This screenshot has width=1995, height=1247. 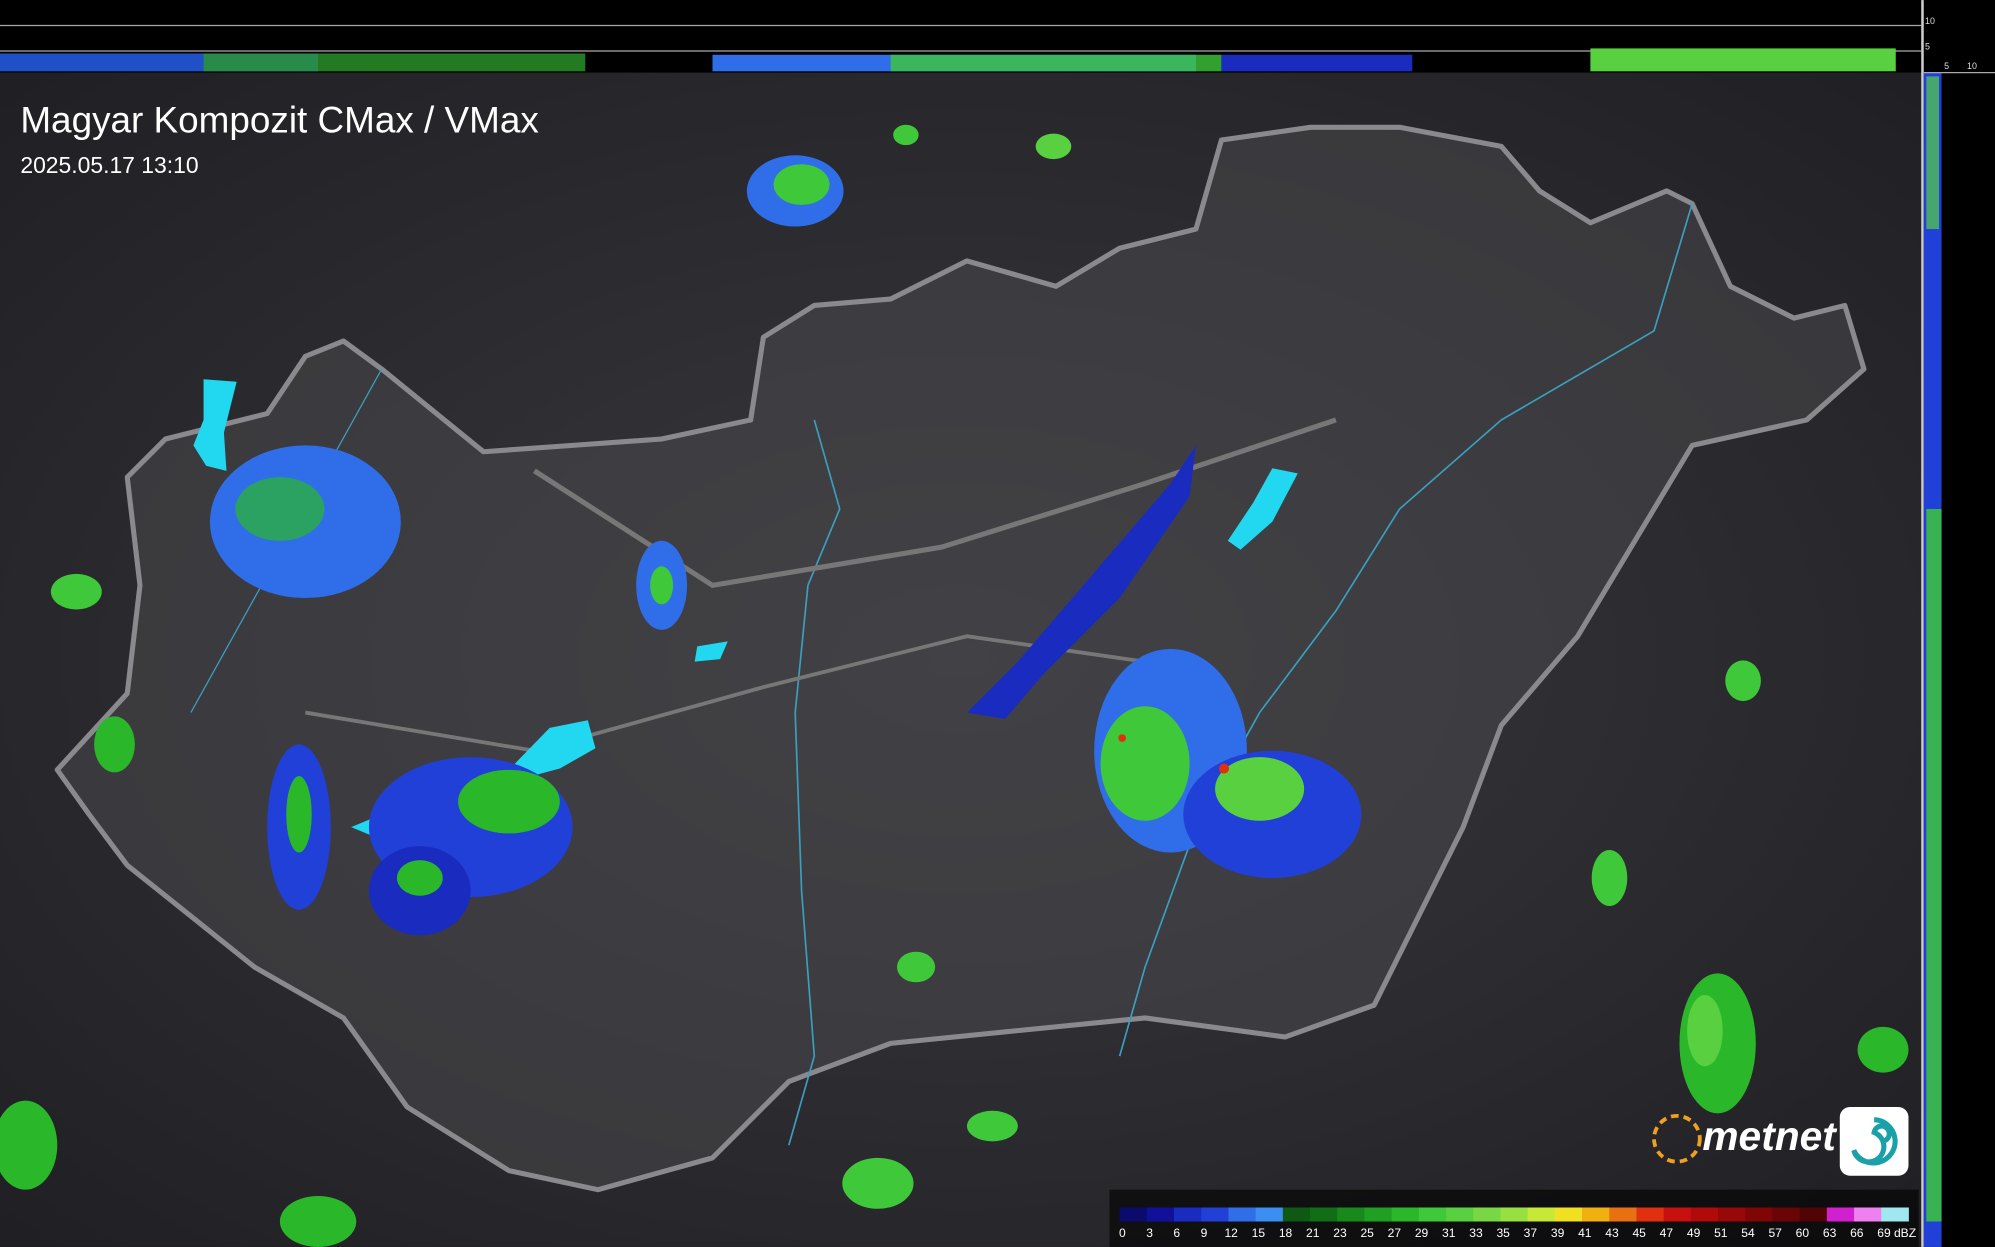 I want to click on legend-label: 6, so click(x=1176, y=1233).